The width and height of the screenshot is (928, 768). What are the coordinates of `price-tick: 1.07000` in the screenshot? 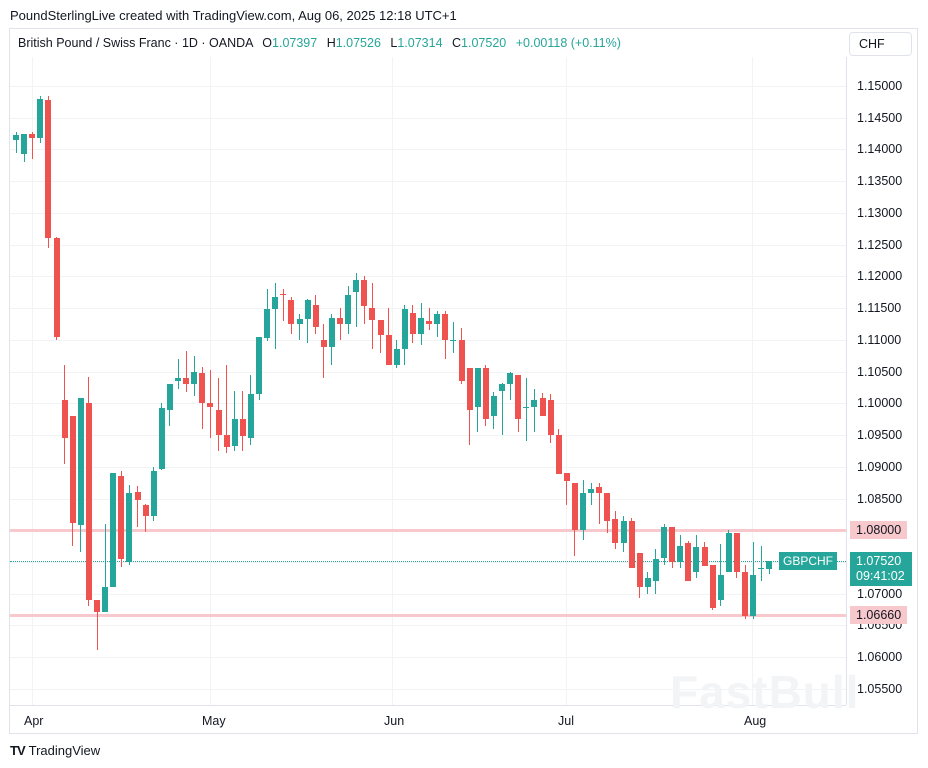 It's located at (880, 593).